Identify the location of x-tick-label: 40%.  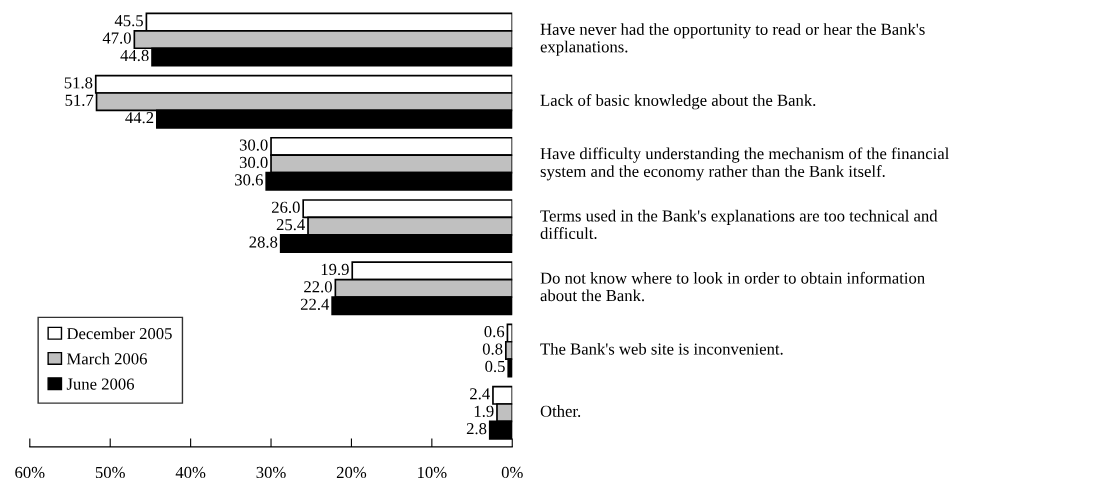
(190, 472).